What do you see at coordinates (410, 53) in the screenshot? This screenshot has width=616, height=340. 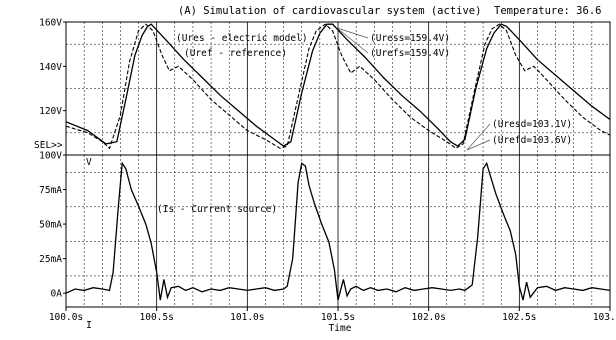 I see `annotation-label: (Urefs=159.4V)` at bounding box center [410, 53].